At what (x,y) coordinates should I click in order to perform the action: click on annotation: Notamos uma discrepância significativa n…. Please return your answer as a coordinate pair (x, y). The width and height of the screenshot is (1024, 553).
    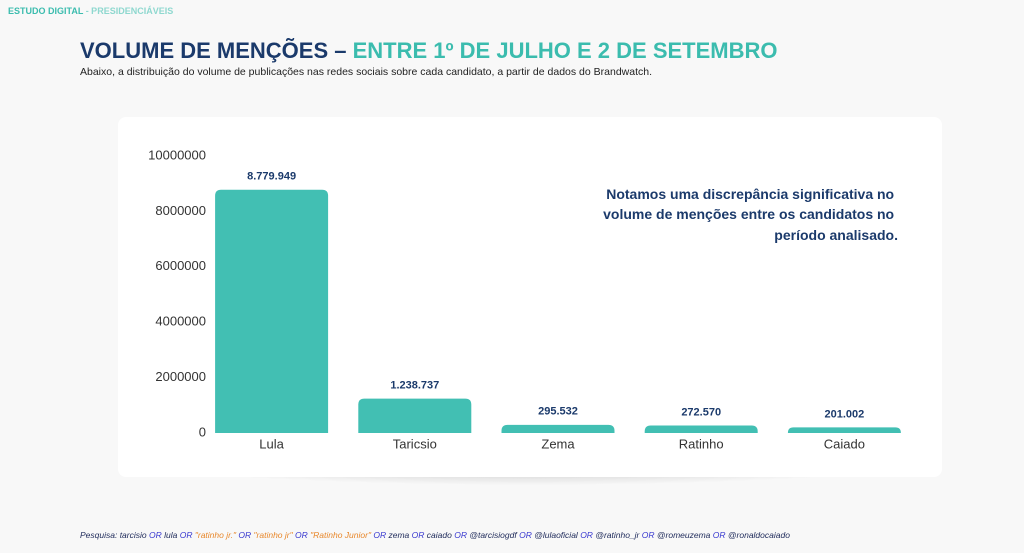
    Looking at the image, I should click on (750, 214).